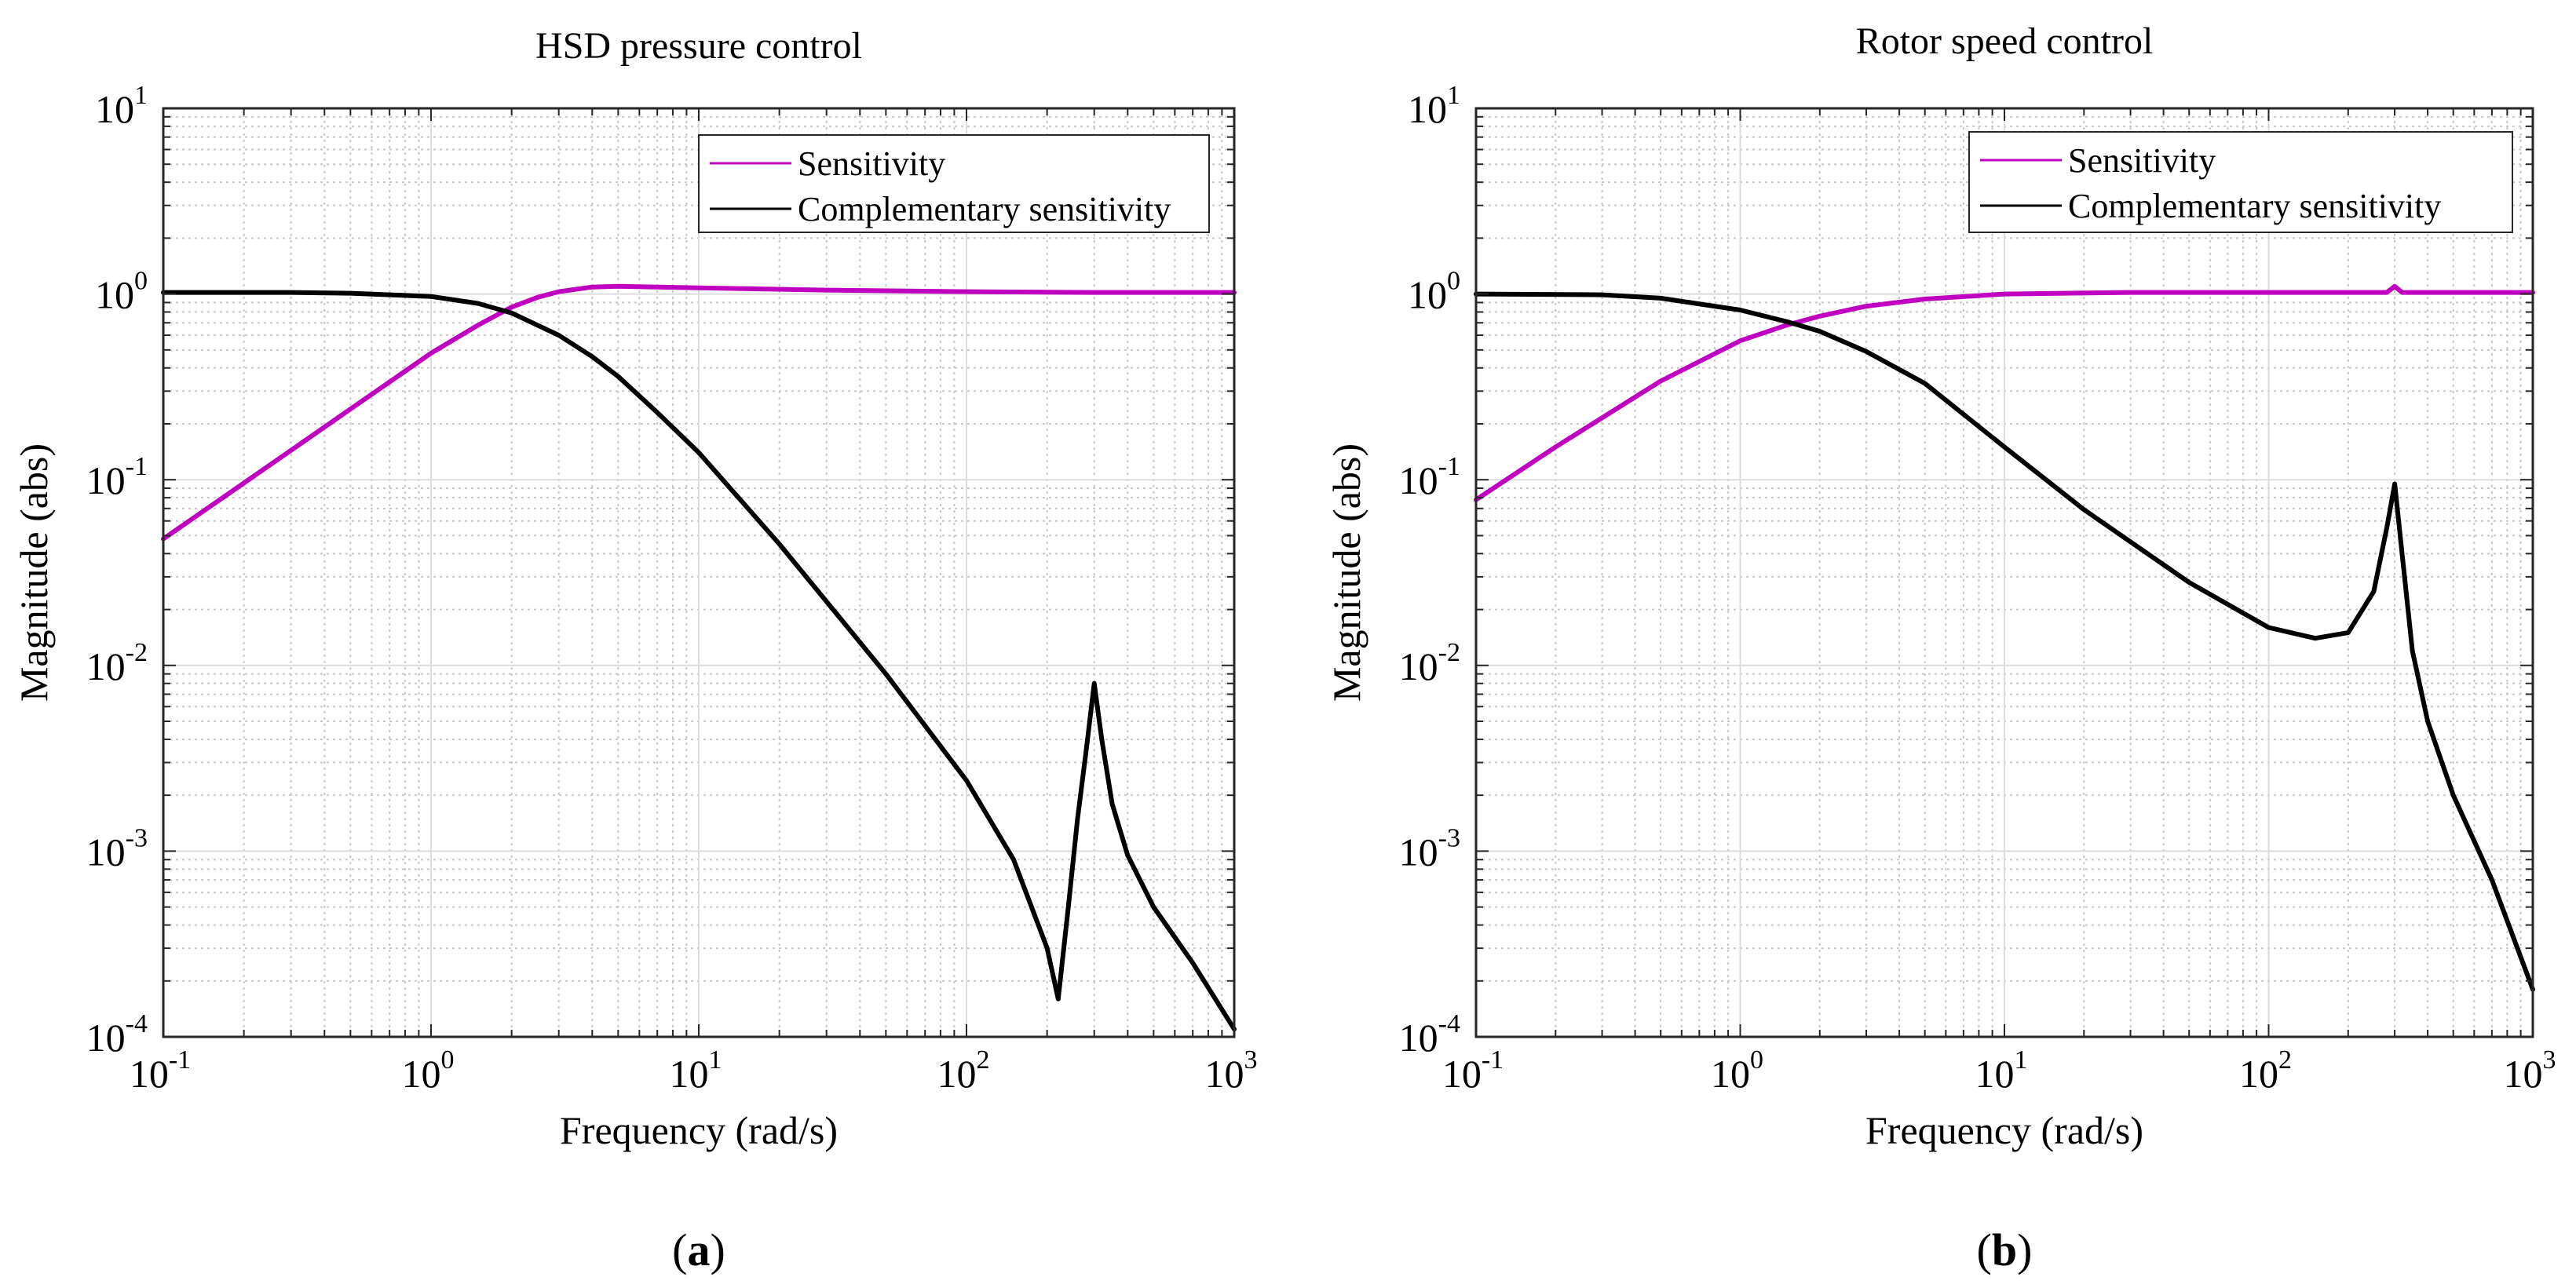 This screenshot has height=1288, width=2576. Describe the element at coordinates (2005, 1249) in the screenshot. I see `panel-caption: (b)` at that location.